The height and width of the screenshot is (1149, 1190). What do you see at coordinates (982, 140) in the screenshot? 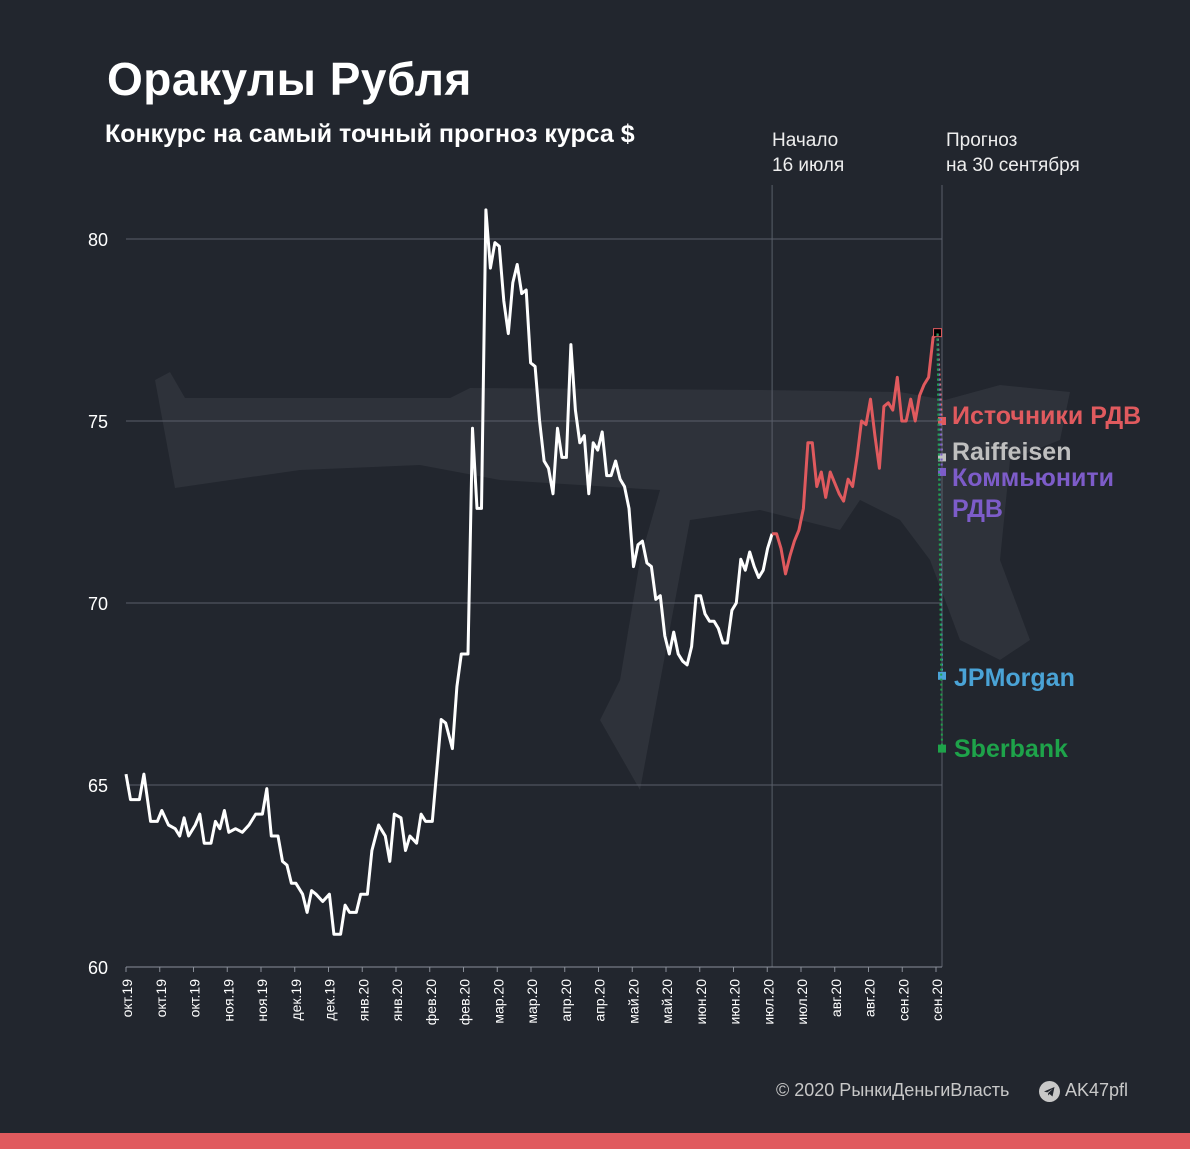
I see `forecast-date-label-line1: Прогноз` at bounding box center [982, 140].